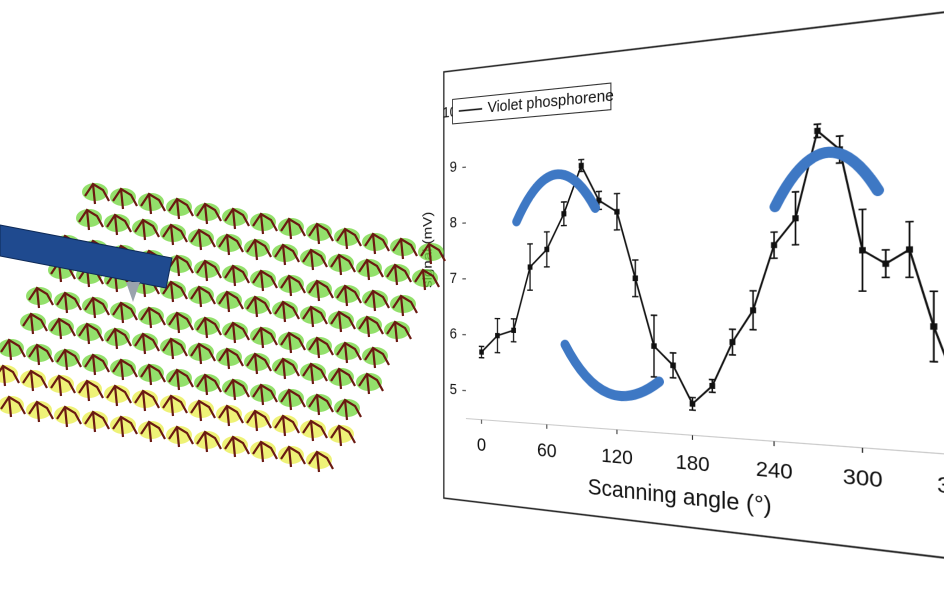  Describe the element at coordinates (863, 477) in the screenshot. I see `x-tick-label: 300` at that location.